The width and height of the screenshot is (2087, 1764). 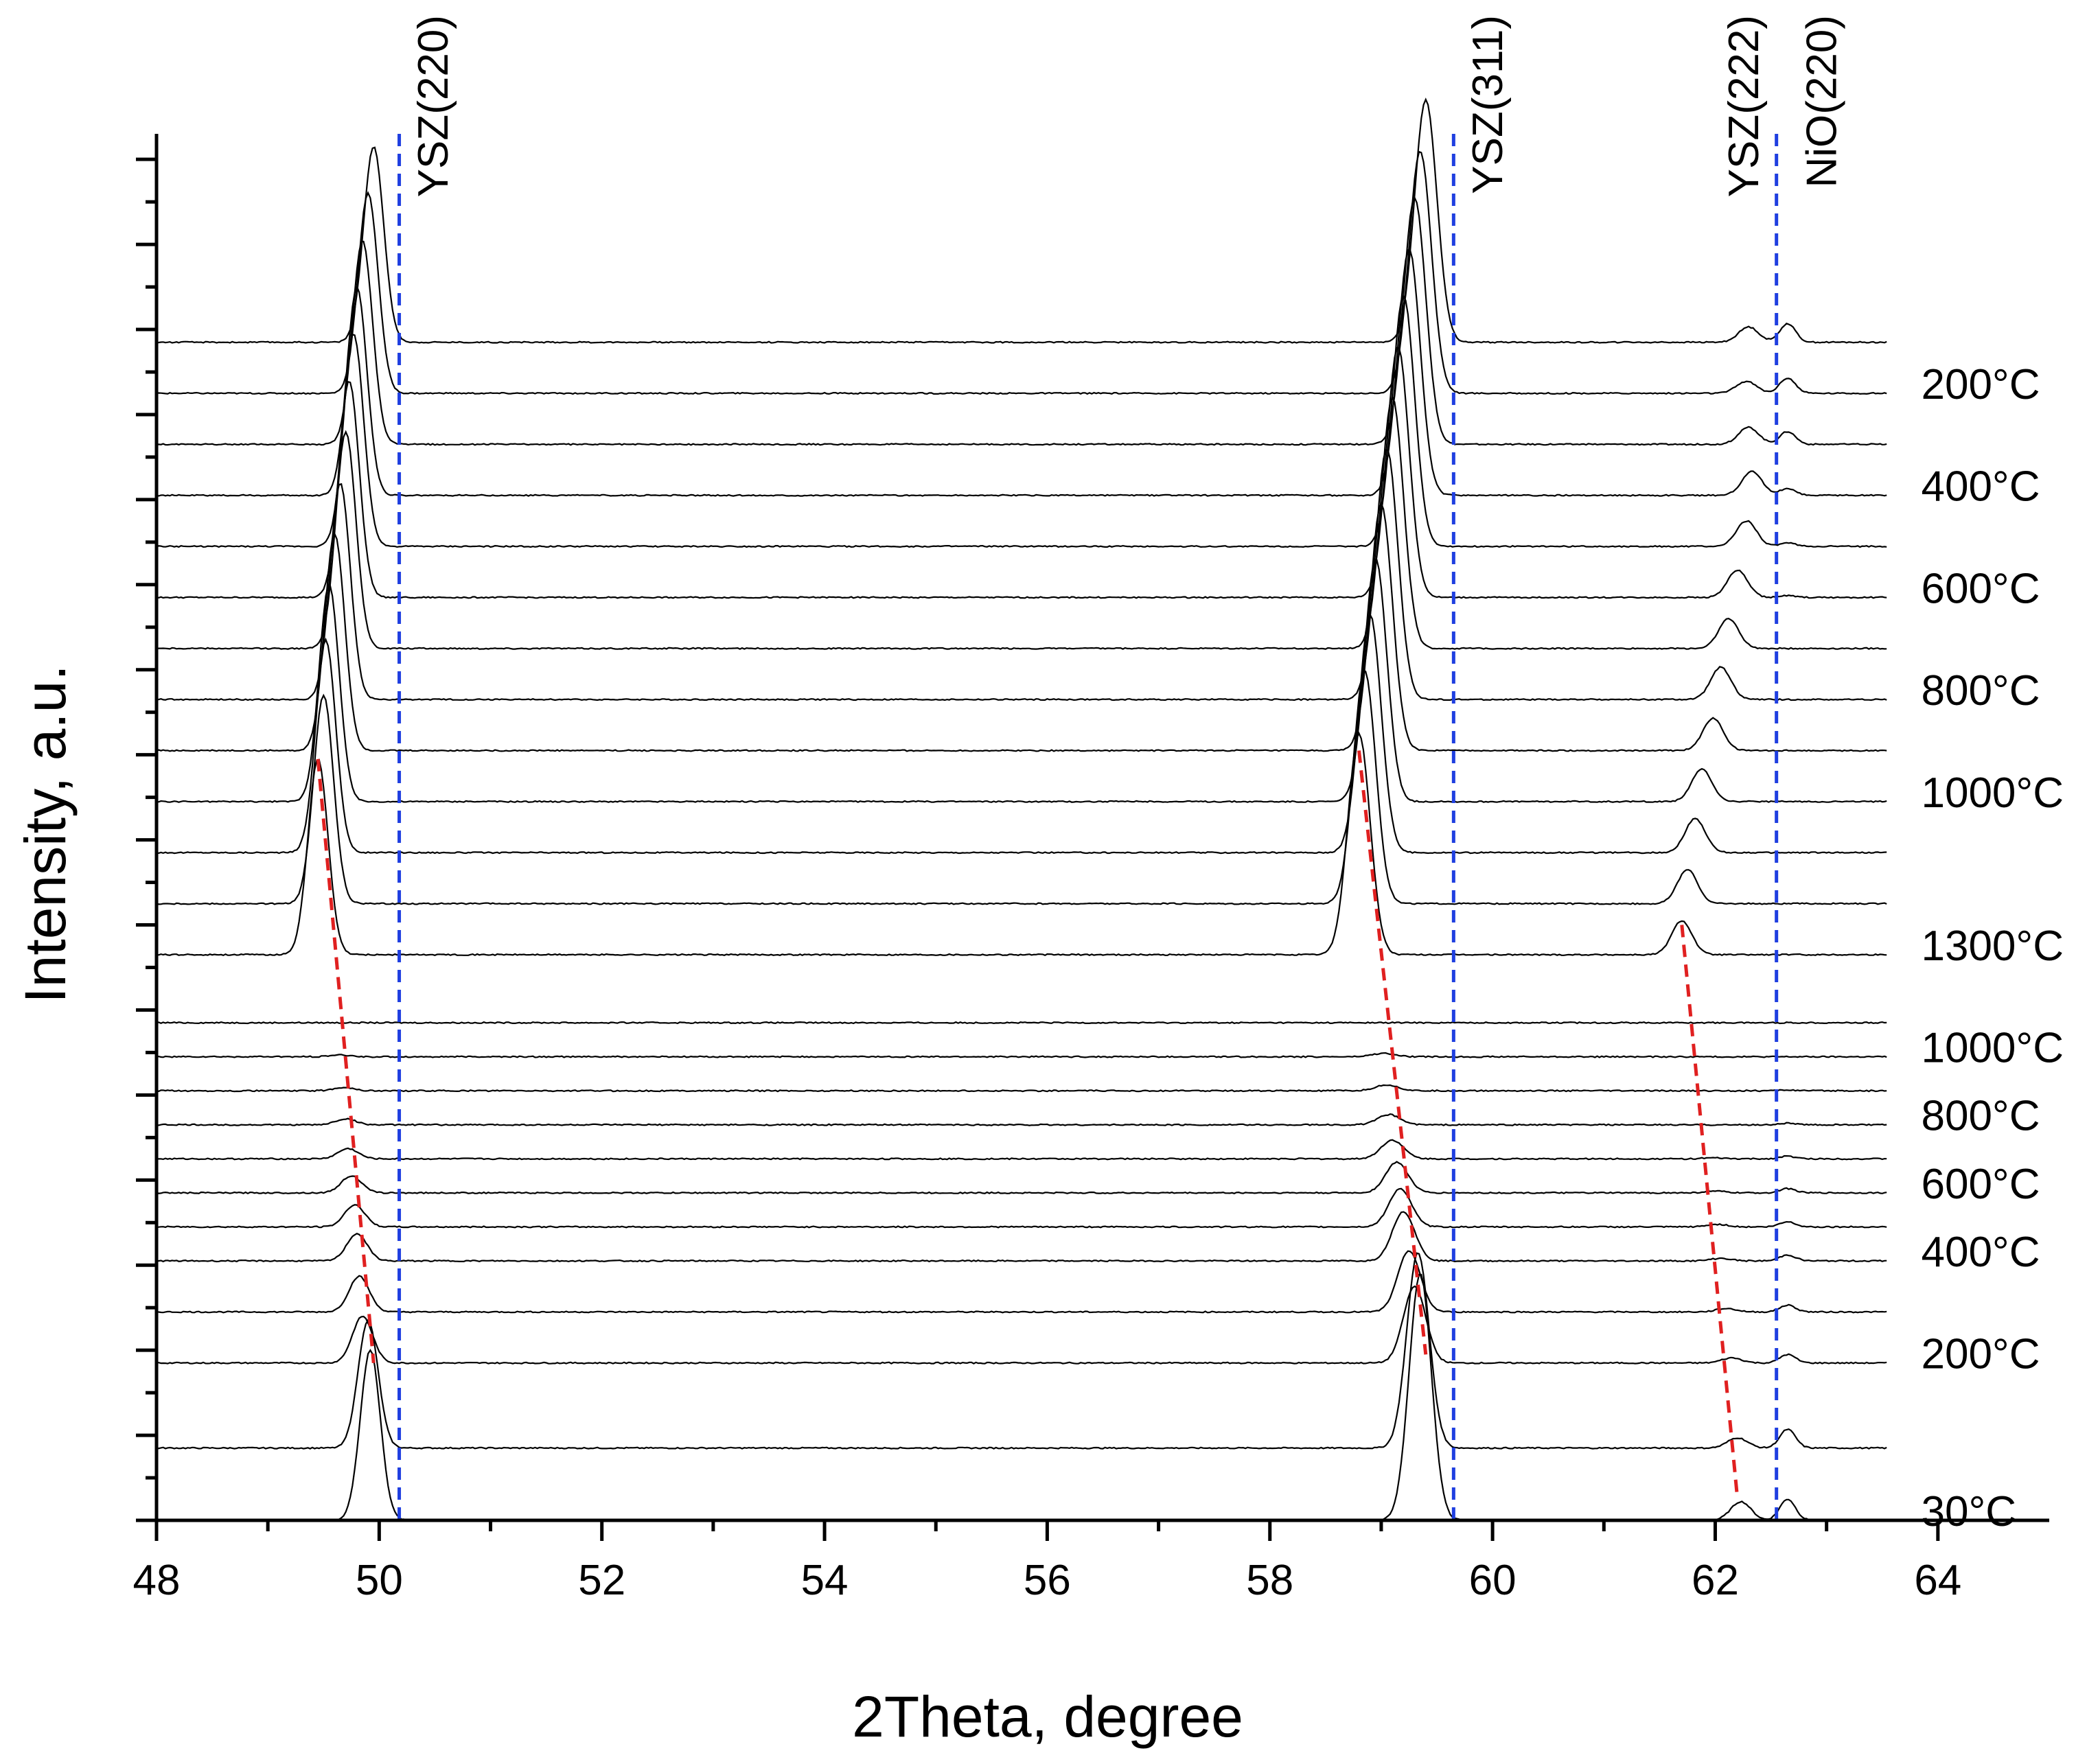 I want to click on x-tick-label: 62, so click(x=1715, y=1580).